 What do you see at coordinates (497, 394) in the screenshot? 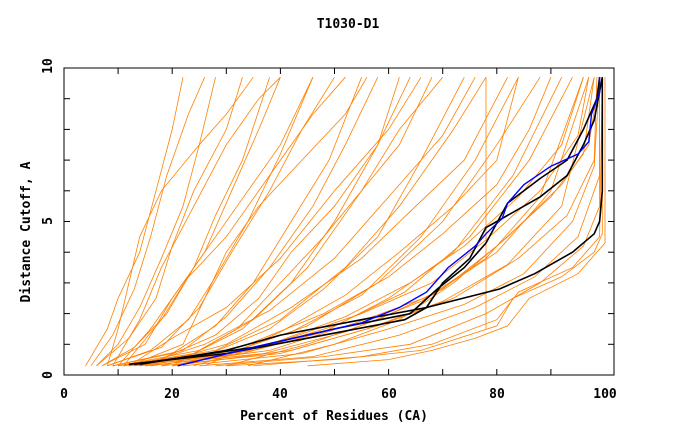
I see `x-tick-label: 80` at bounding box center [497, 394].